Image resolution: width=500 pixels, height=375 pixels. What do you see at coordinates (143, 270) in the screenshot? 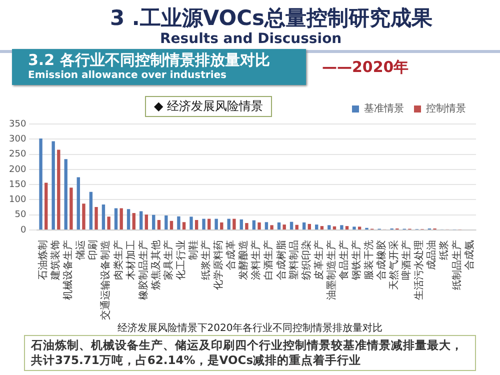
I see `x-tick-label: 橡胶制品生产` at bounding box center [143, 270].